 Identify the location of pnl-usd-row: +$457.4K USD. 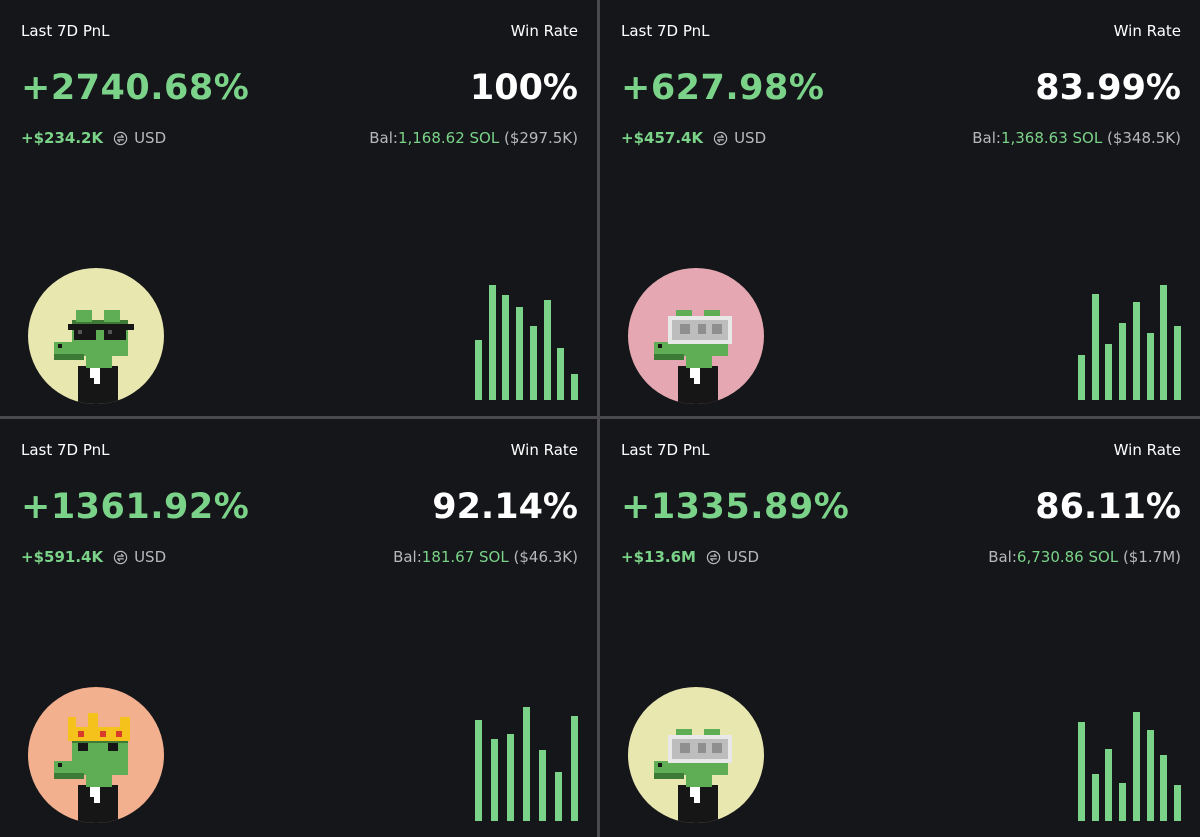
(693, 138).